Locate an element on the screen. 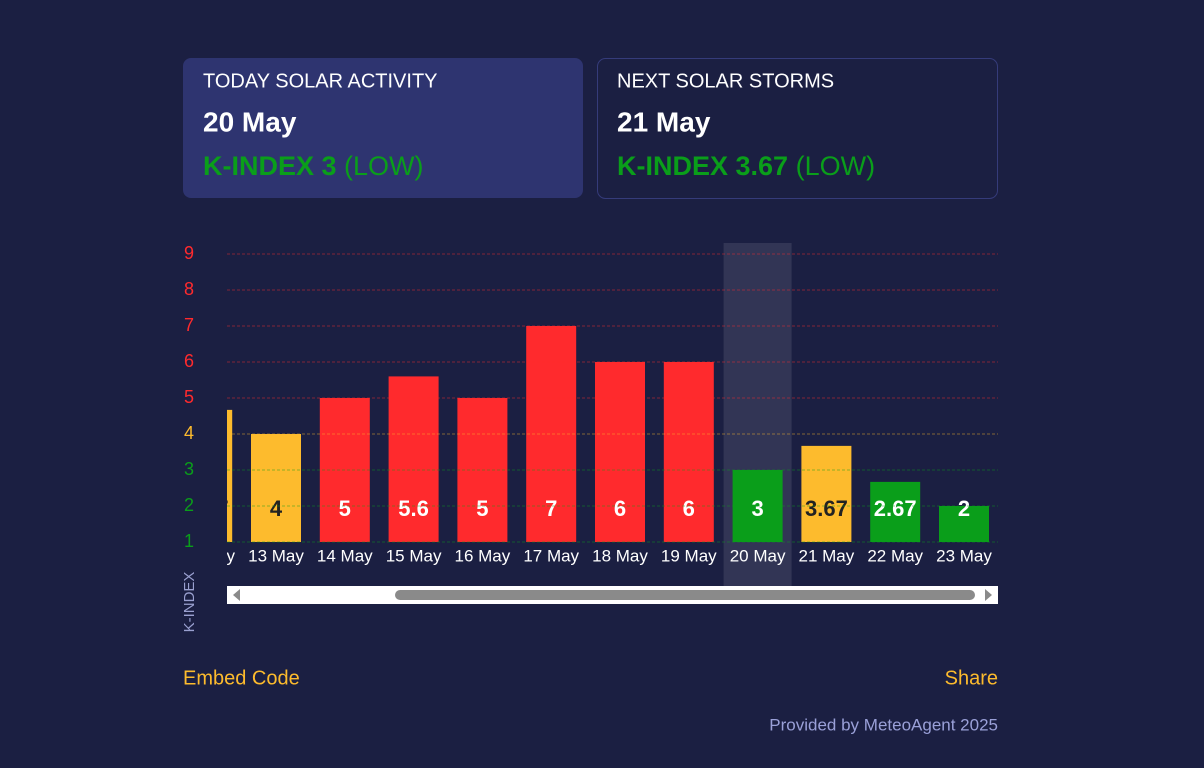 The image size is (1204, 768). x-tick-label: 17 May is located at coordinates (551, 555).